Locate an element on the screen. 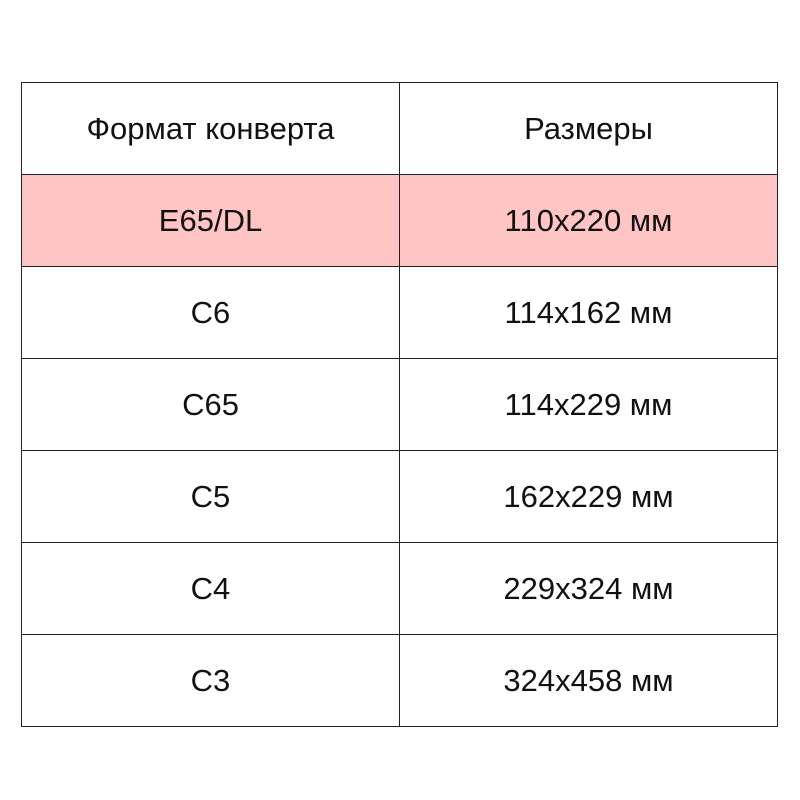 This screenshot has height=800, width=800. header-size: Размеры is located at coordinates (588, 128).